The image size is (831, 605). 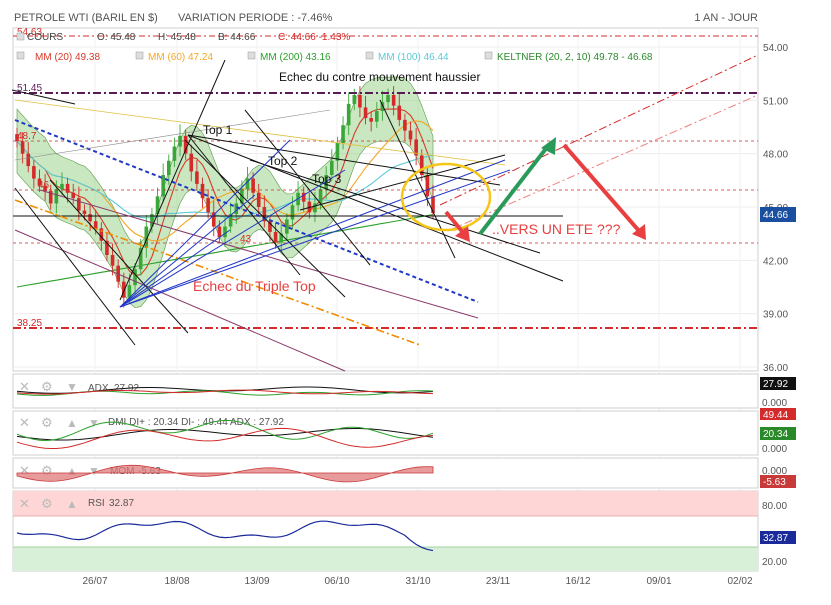 What do you see at coordinates (639, 232) in the screenshot?
I see `red-arrow-big-head` at bounding box center [639, 232].